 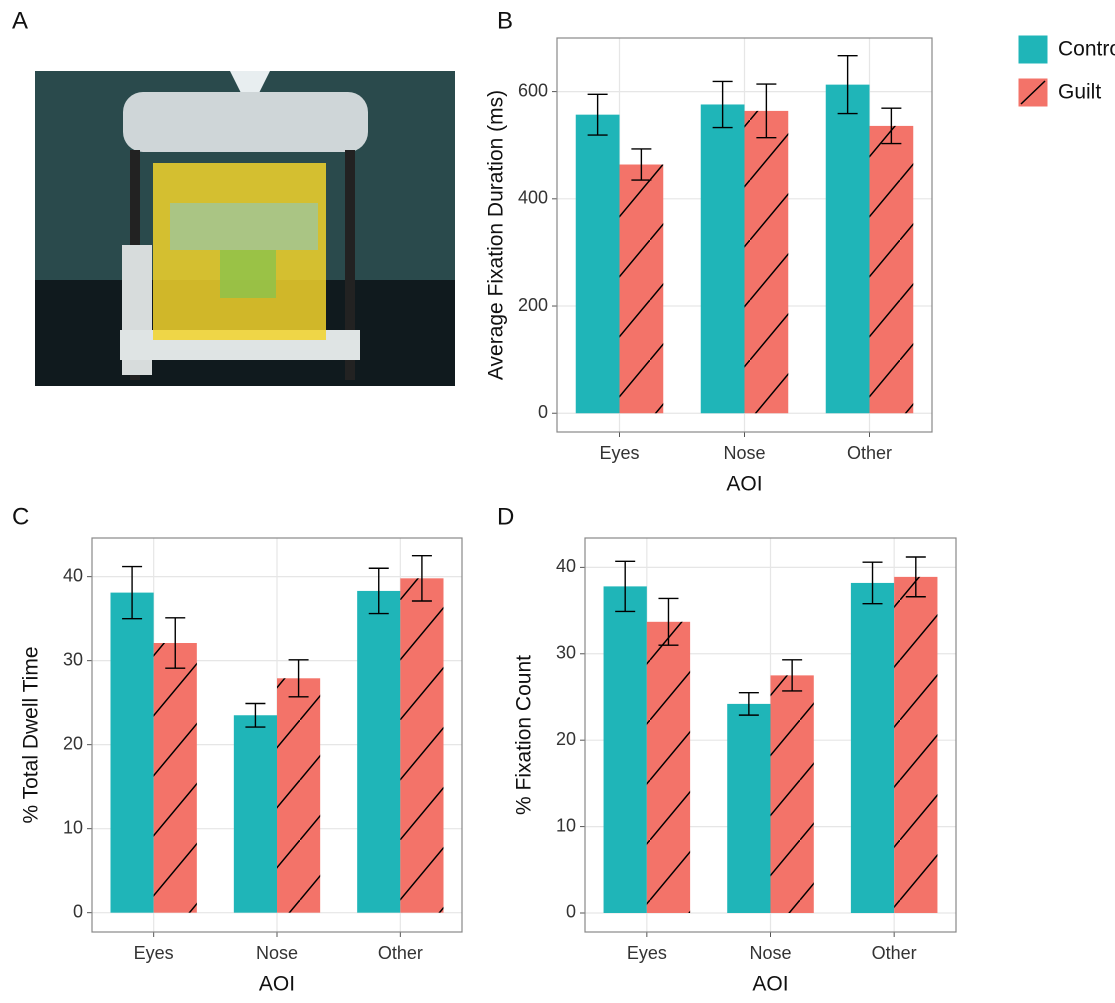 I want to click on panel-label: C, so click(x=20, y=516).